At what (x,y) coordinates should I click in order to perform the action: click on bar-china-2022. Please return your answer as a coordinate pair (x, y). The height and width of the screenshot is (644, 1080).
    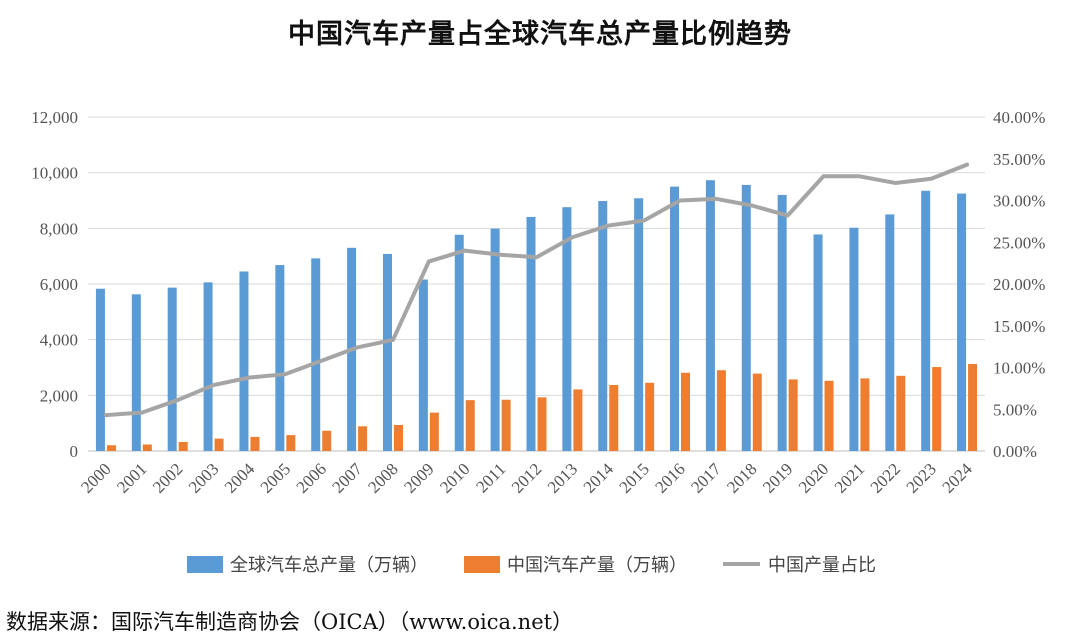
    Looking at the image, I should click on (901, 413).